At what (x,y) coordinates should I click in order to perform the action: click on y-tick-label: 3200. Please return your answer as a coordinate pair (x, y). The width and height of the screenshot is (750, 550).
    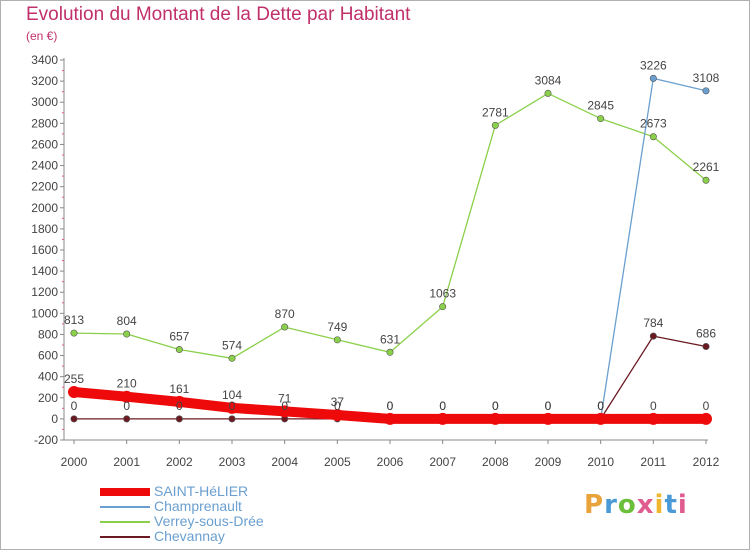
    Looking at the image, I should click on (44, 81).